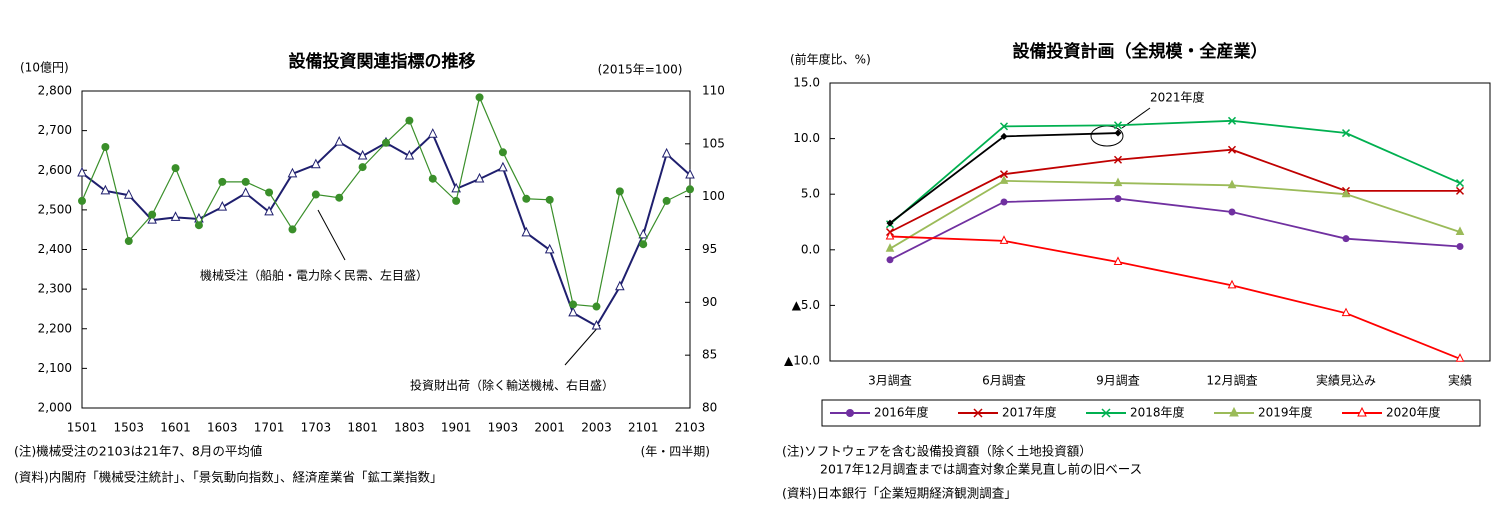 The image size is (1511, 524). What do you see at coordinates (456, 428) in the screenshot?
I see `x-tick-label: 1901` at bounding box center [456, 428].